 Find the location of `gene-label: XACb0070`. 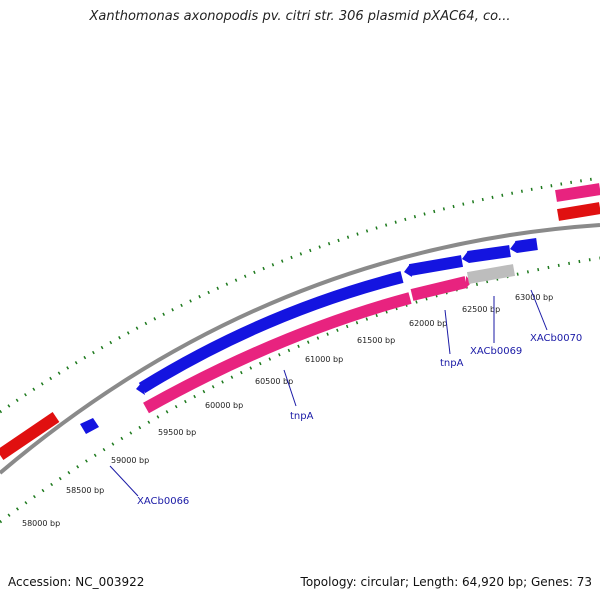

gene-label: XACb0070 is located at coordinates (556, 338).